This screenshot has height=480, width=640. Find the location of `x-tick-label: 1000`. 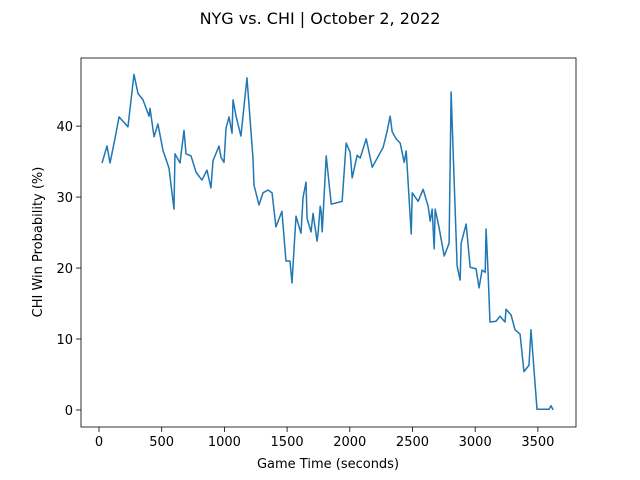

x-tick-label: 1000 is located at coordinates (224, 442).